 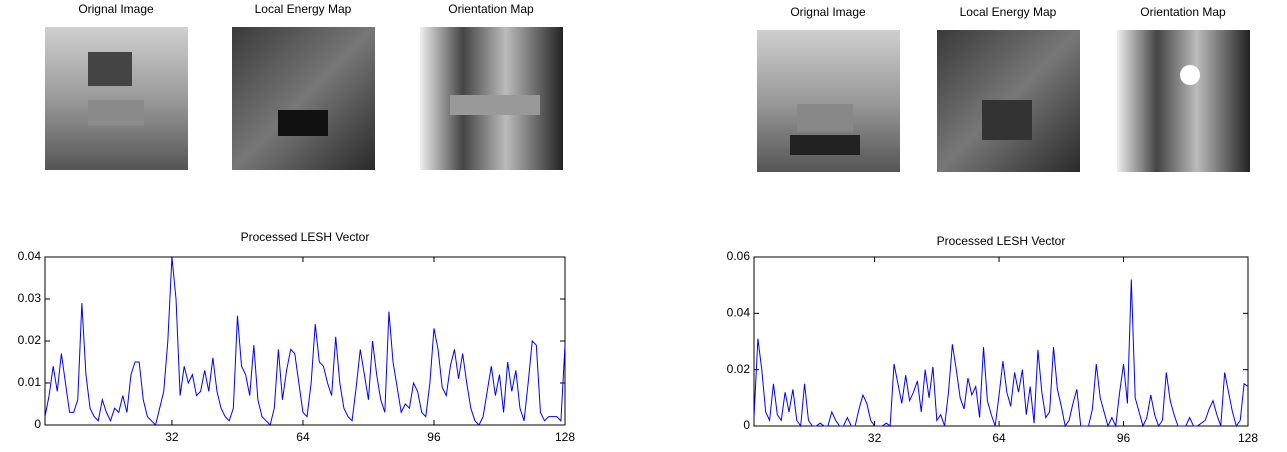 What do you see at coordinates (739, 256) in the screenshot?
I see `y-tick-label: 0.06` at bounding box center [739, 256].